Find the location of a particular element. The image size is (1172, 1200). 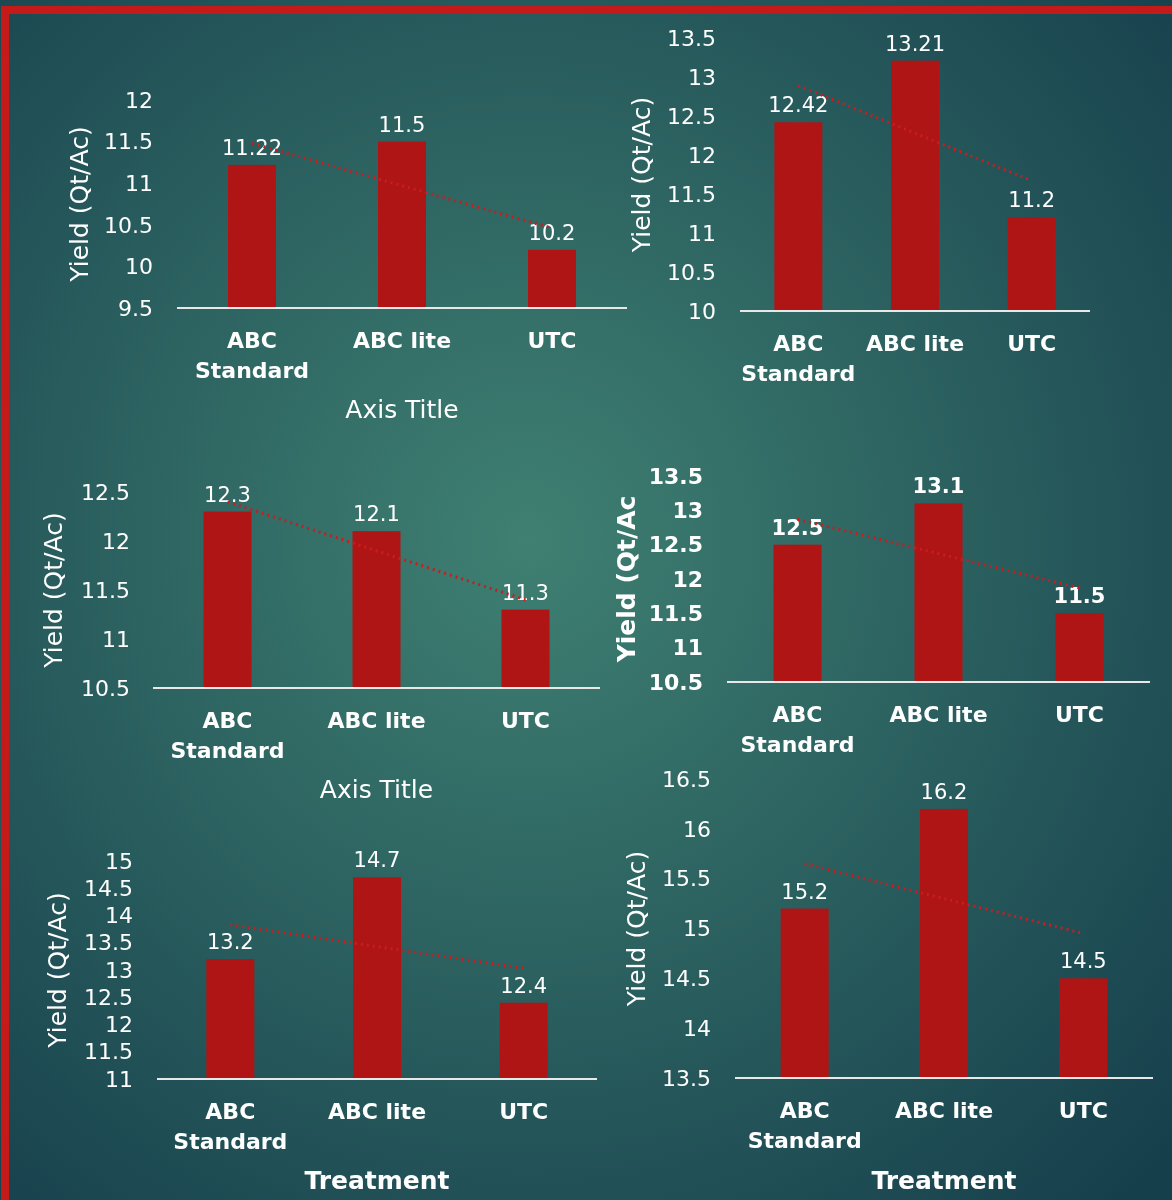

data-label: 14.7 is located at coordinates (377, 860).